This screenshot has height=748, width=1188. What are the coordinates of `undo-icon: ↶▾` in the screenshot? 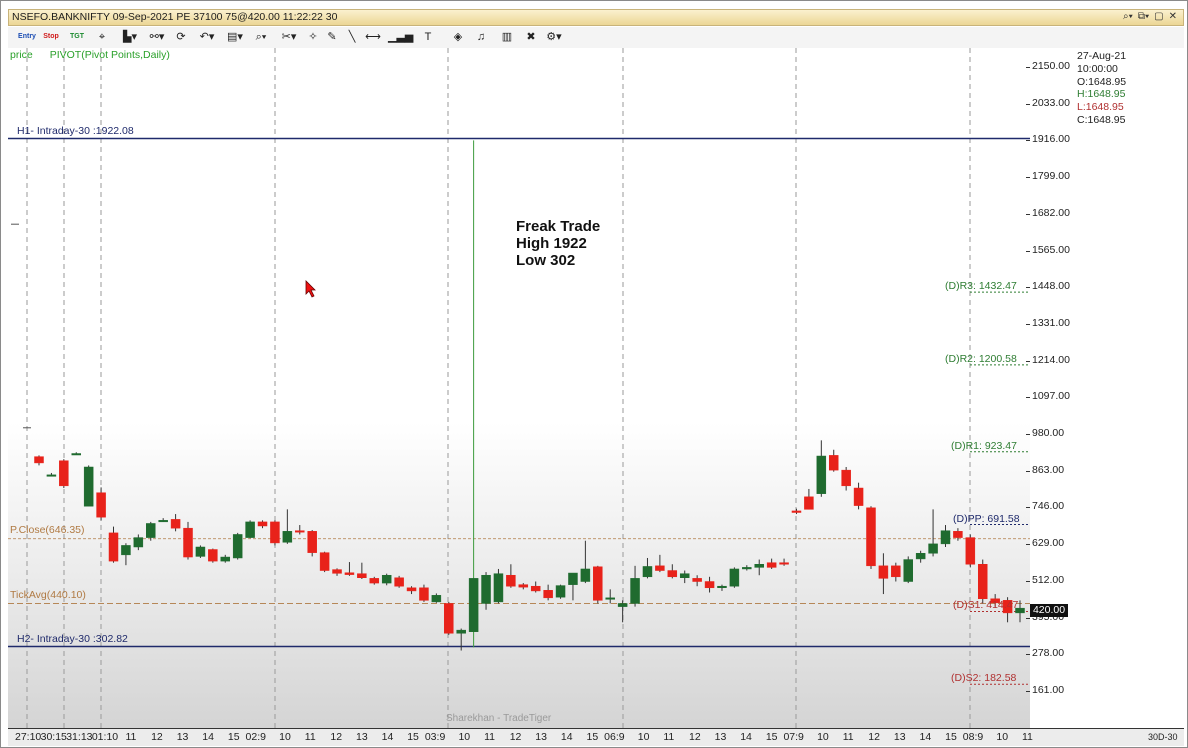 It's located at (207, 37).